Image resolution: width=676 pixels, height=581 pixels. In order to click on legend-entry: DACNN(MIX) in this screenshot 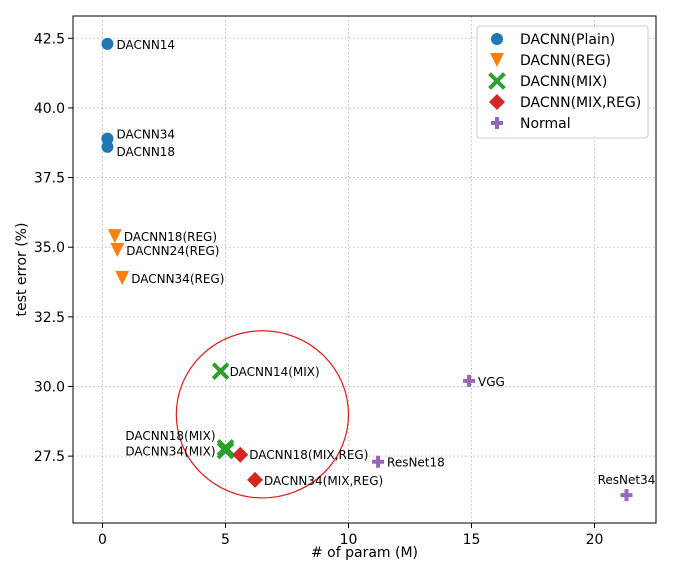, I will do `click(563, 82)`.